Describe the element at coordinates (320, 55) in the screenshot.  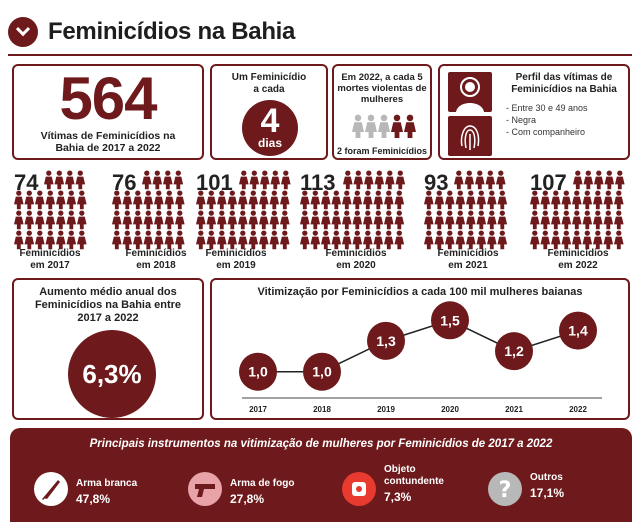
I see `header-divider` at that location.